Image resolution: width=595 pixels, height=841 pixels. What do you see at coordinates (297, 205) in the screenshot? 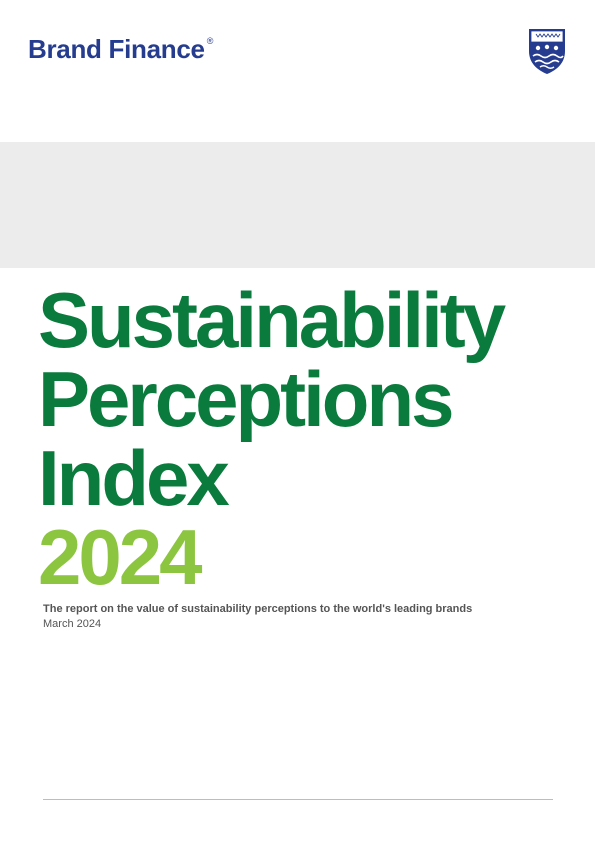
I see `header-band` at bounding box center [297, 205].